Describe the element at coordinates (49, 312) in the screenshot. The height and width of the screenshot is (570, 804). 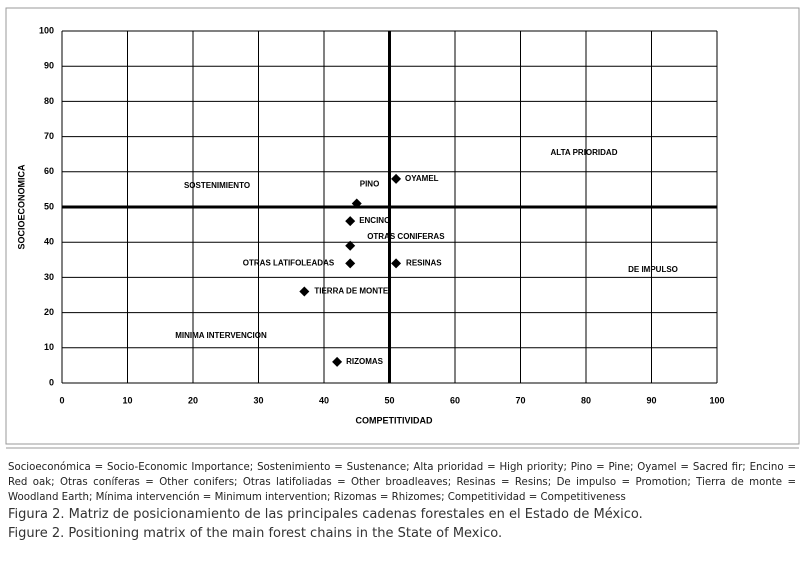
I see `y-tick-label: 20` at that location.